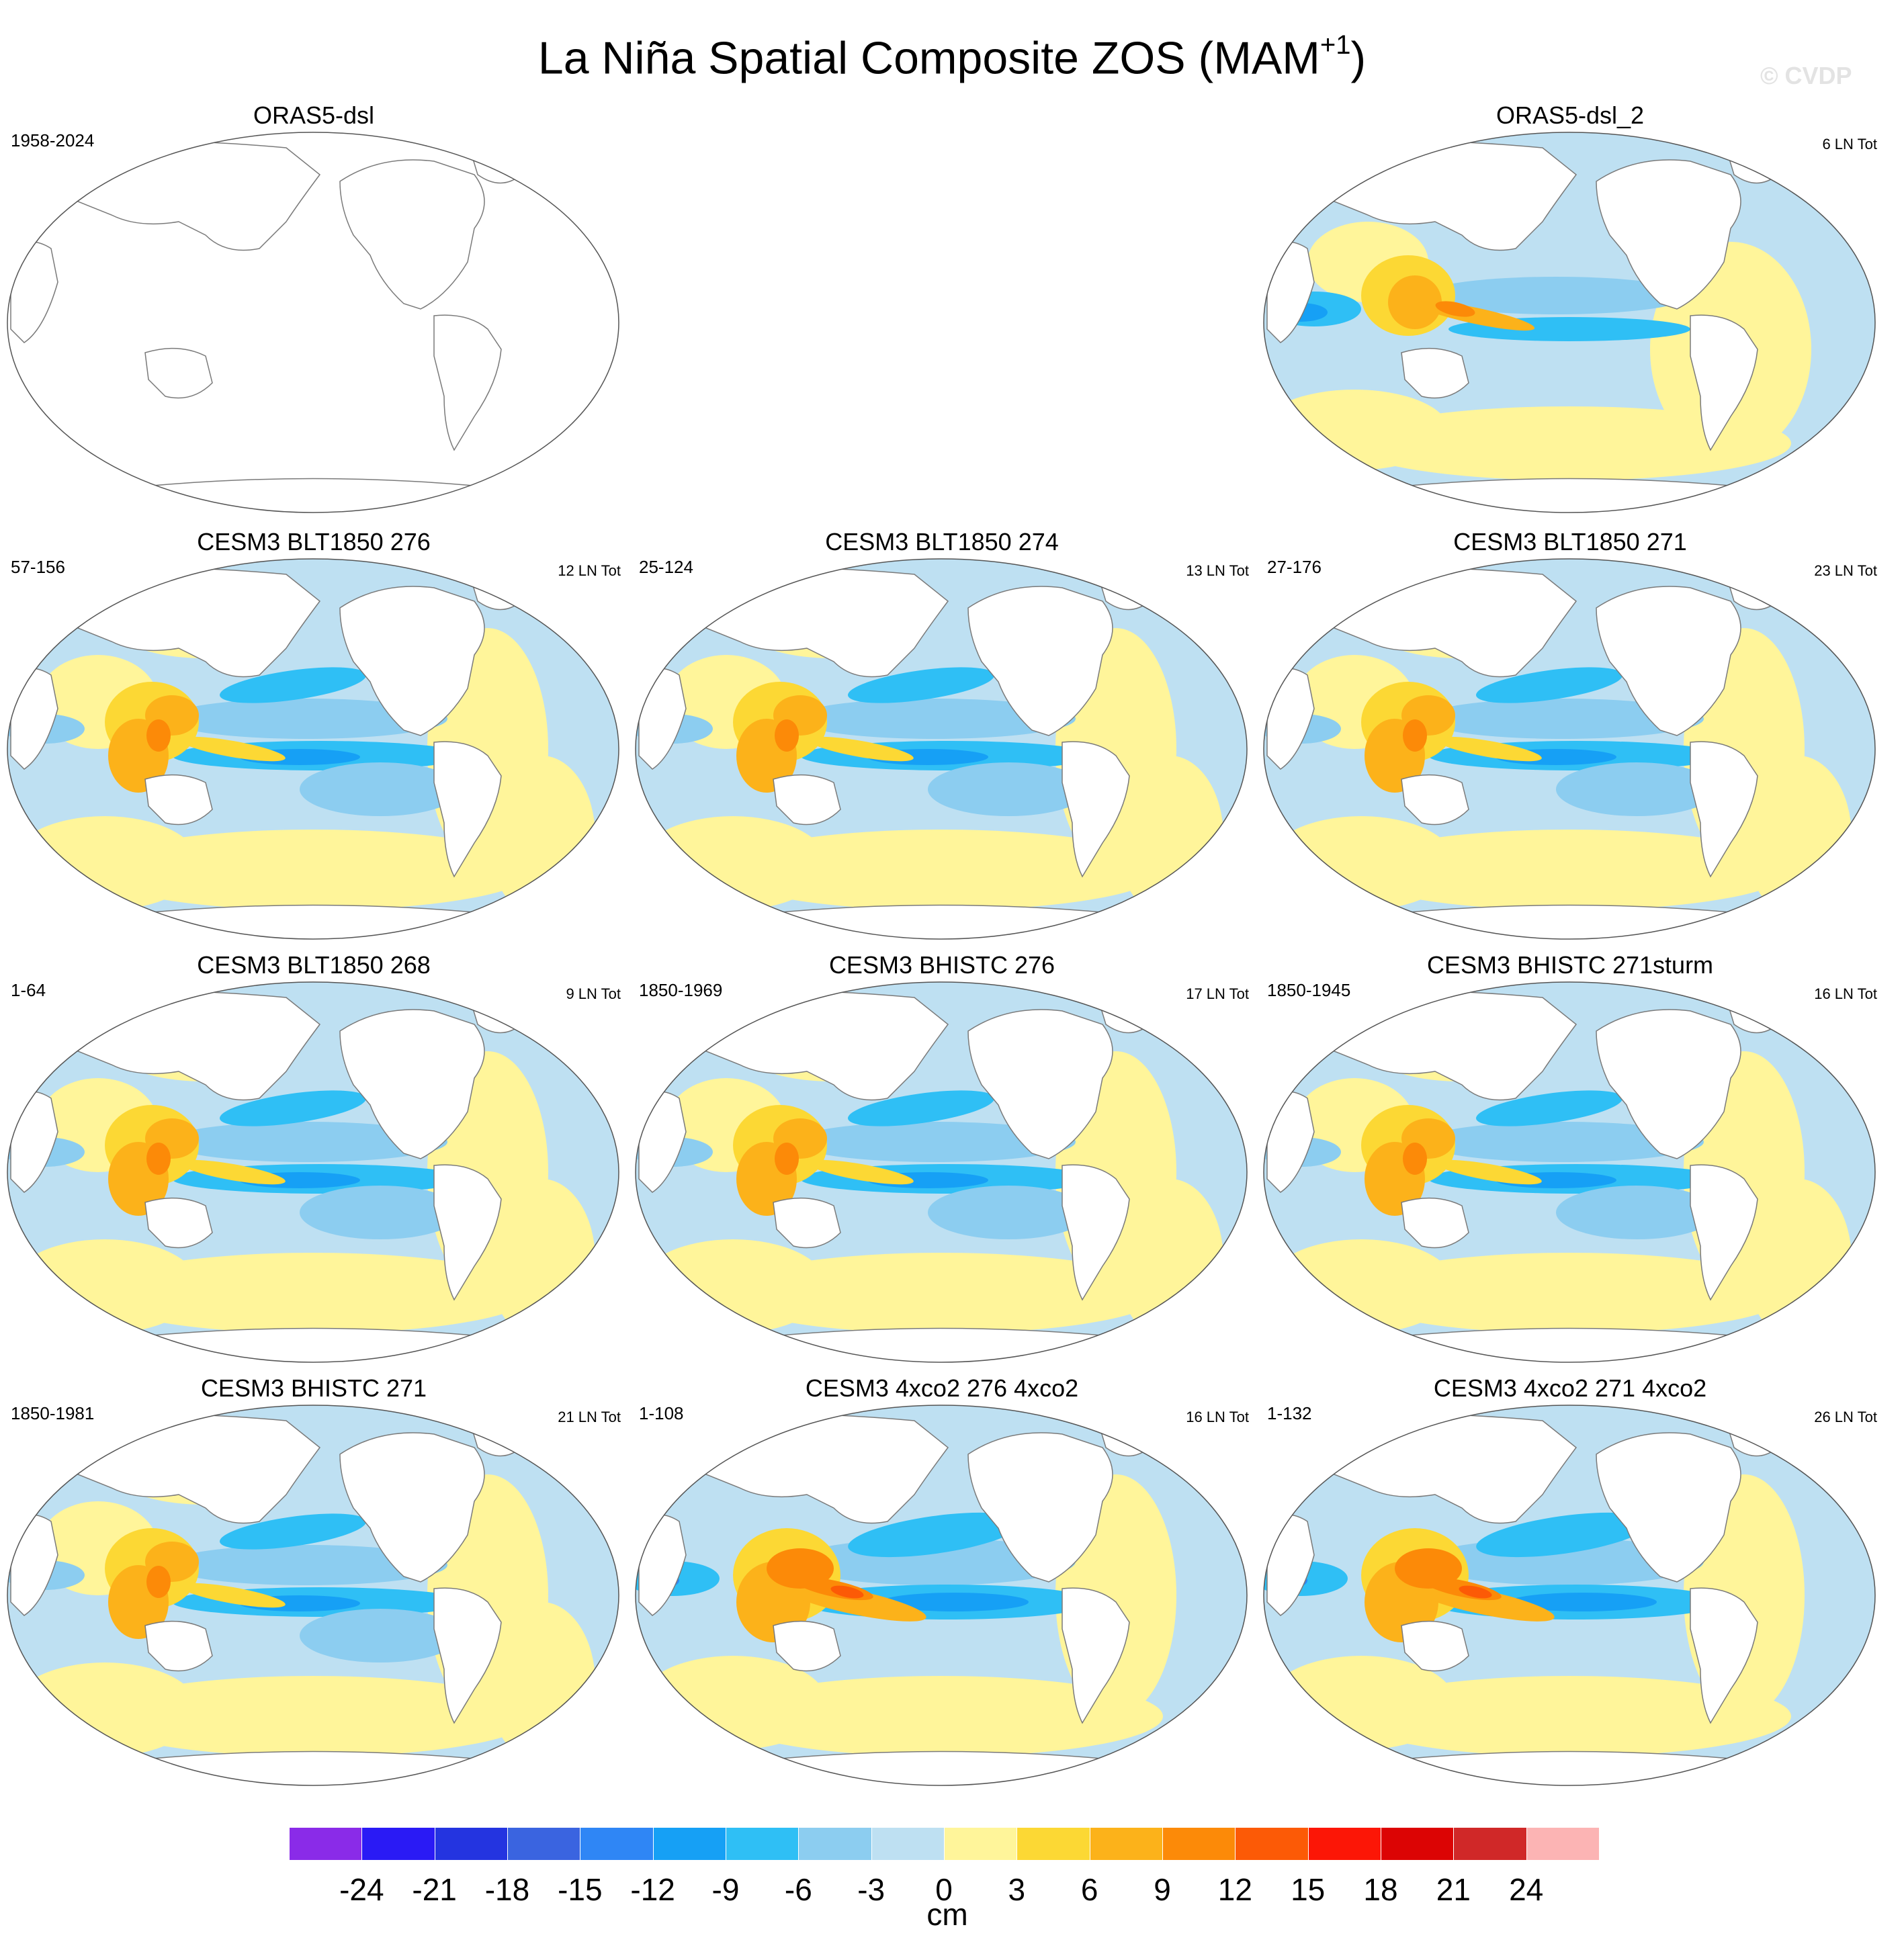  What do you see at coordinates (871, 1889) in the screenshot?
I see `colorbar-tick-label: -3` at bounding box center [871, 1889].